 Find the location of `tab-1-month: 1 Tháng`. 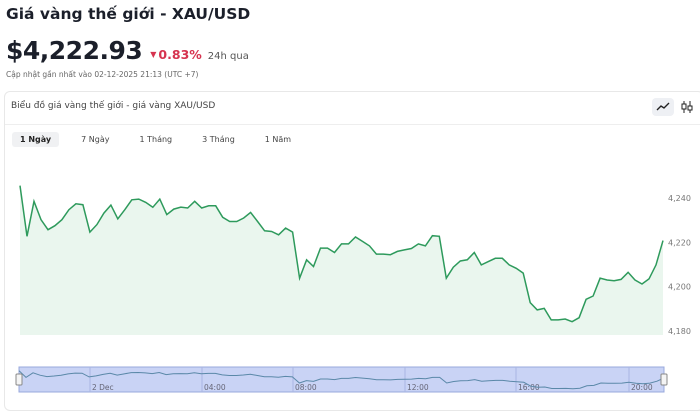

tab-1-month: 1 Tháng is located at coordinates (156, 139).